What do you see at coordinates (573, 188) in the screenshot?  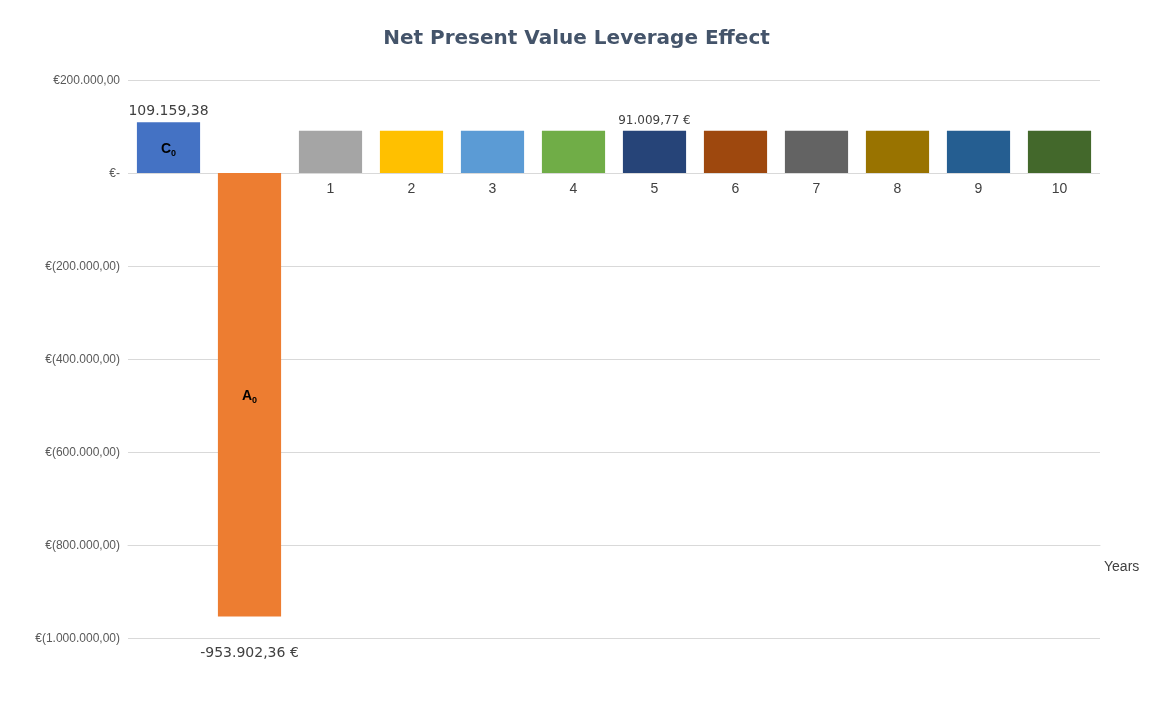 I see `x-tick-label: 4` at bounding box center [573, 188].